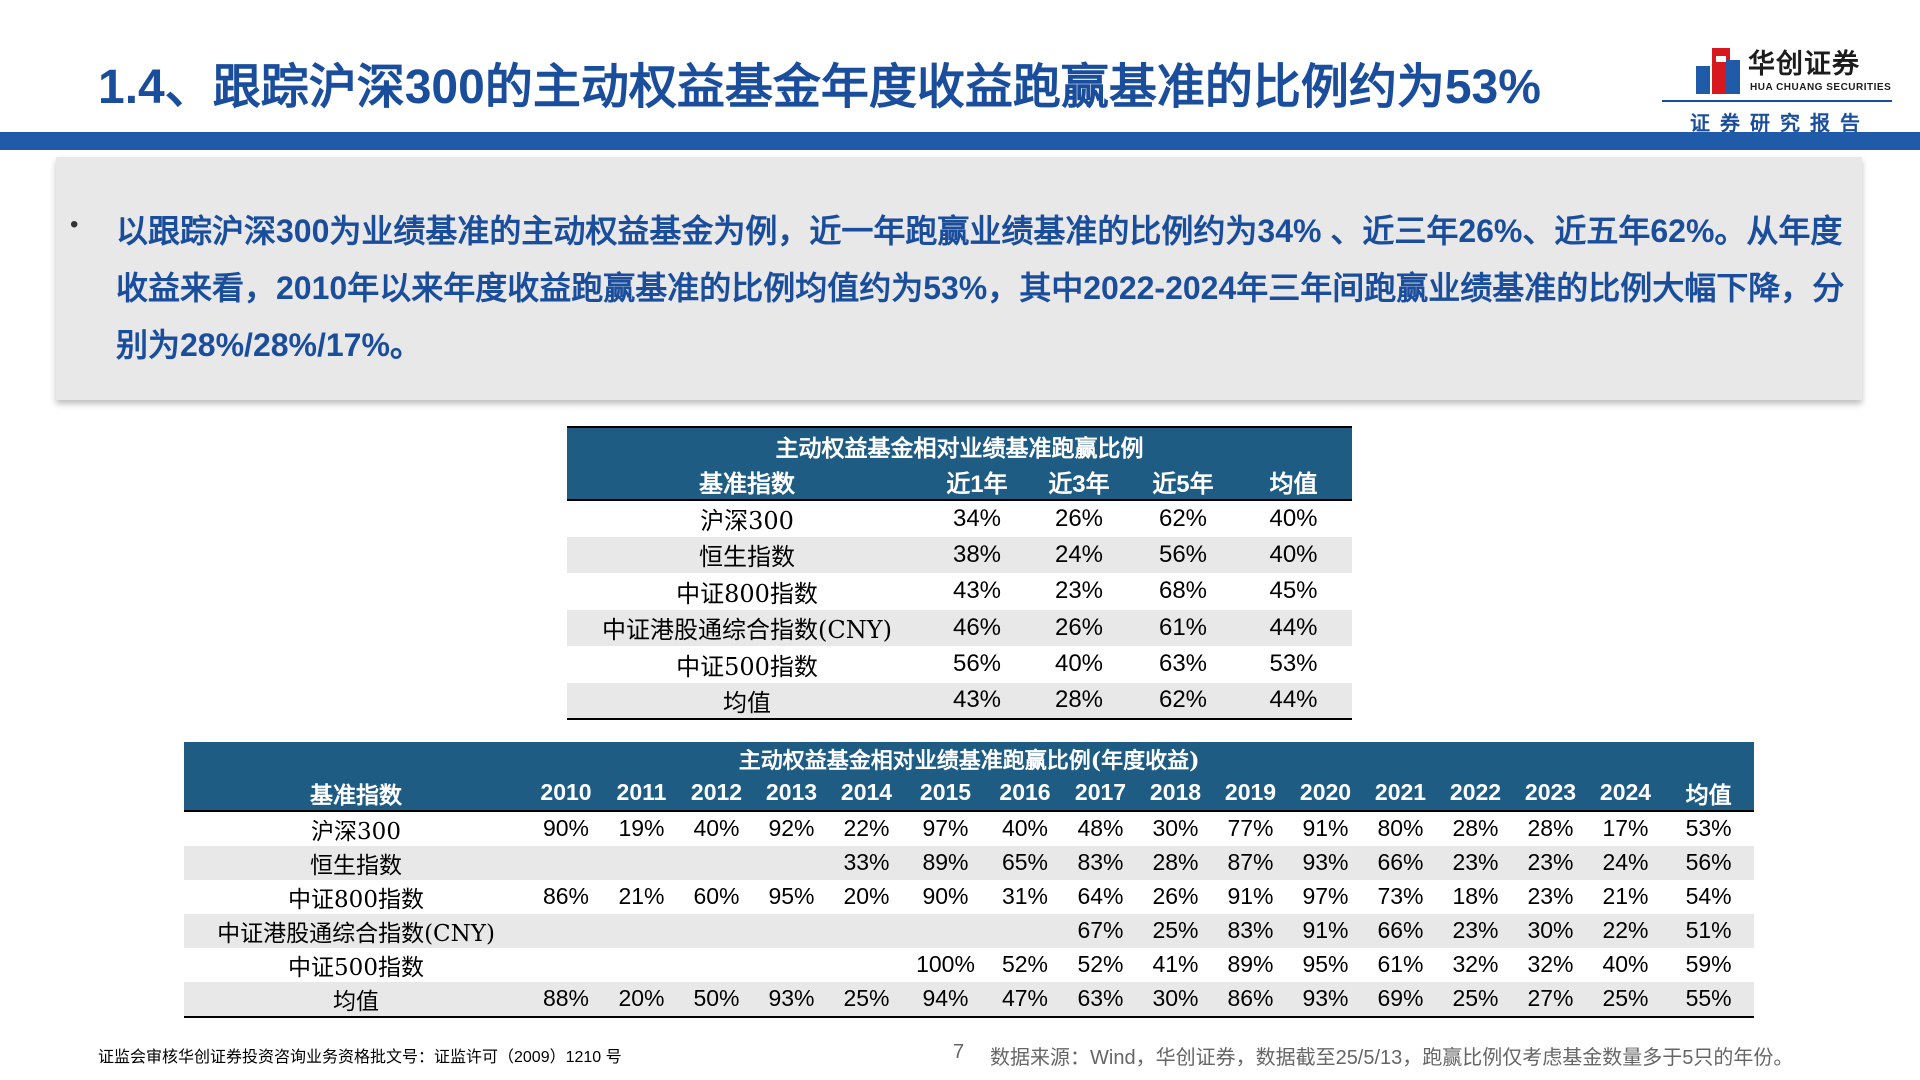  What do you see at coordinates (1293, 591) in the screenshot?
I see `table-cell: 45%` at bounding box center [1293, 591].